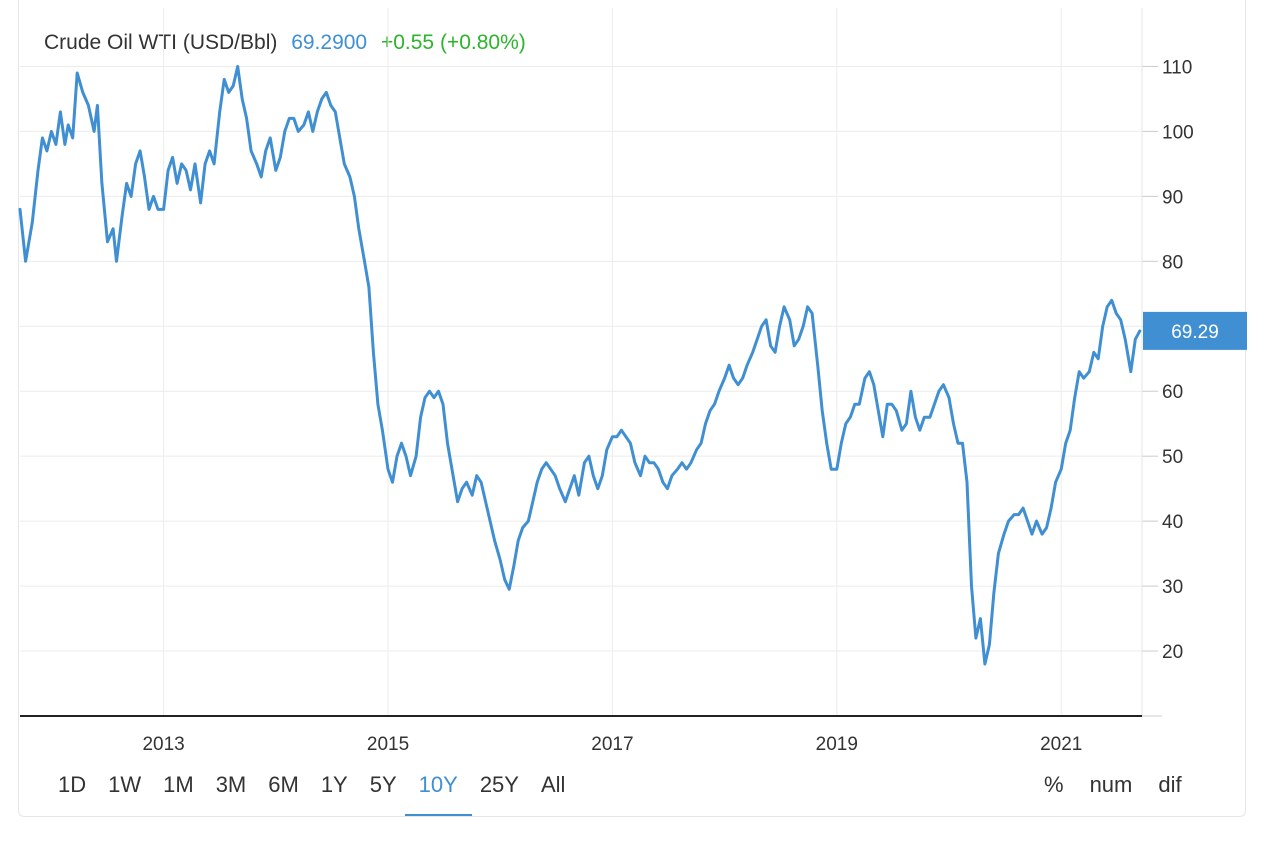 The width and height of the screenshot is (1270, 842). What do you see at coordinates (161, 42) in the screenshot?
I see `instrument-title: Crude Oil WTI (USD/Bbl)` at bounding box center [161, 42].